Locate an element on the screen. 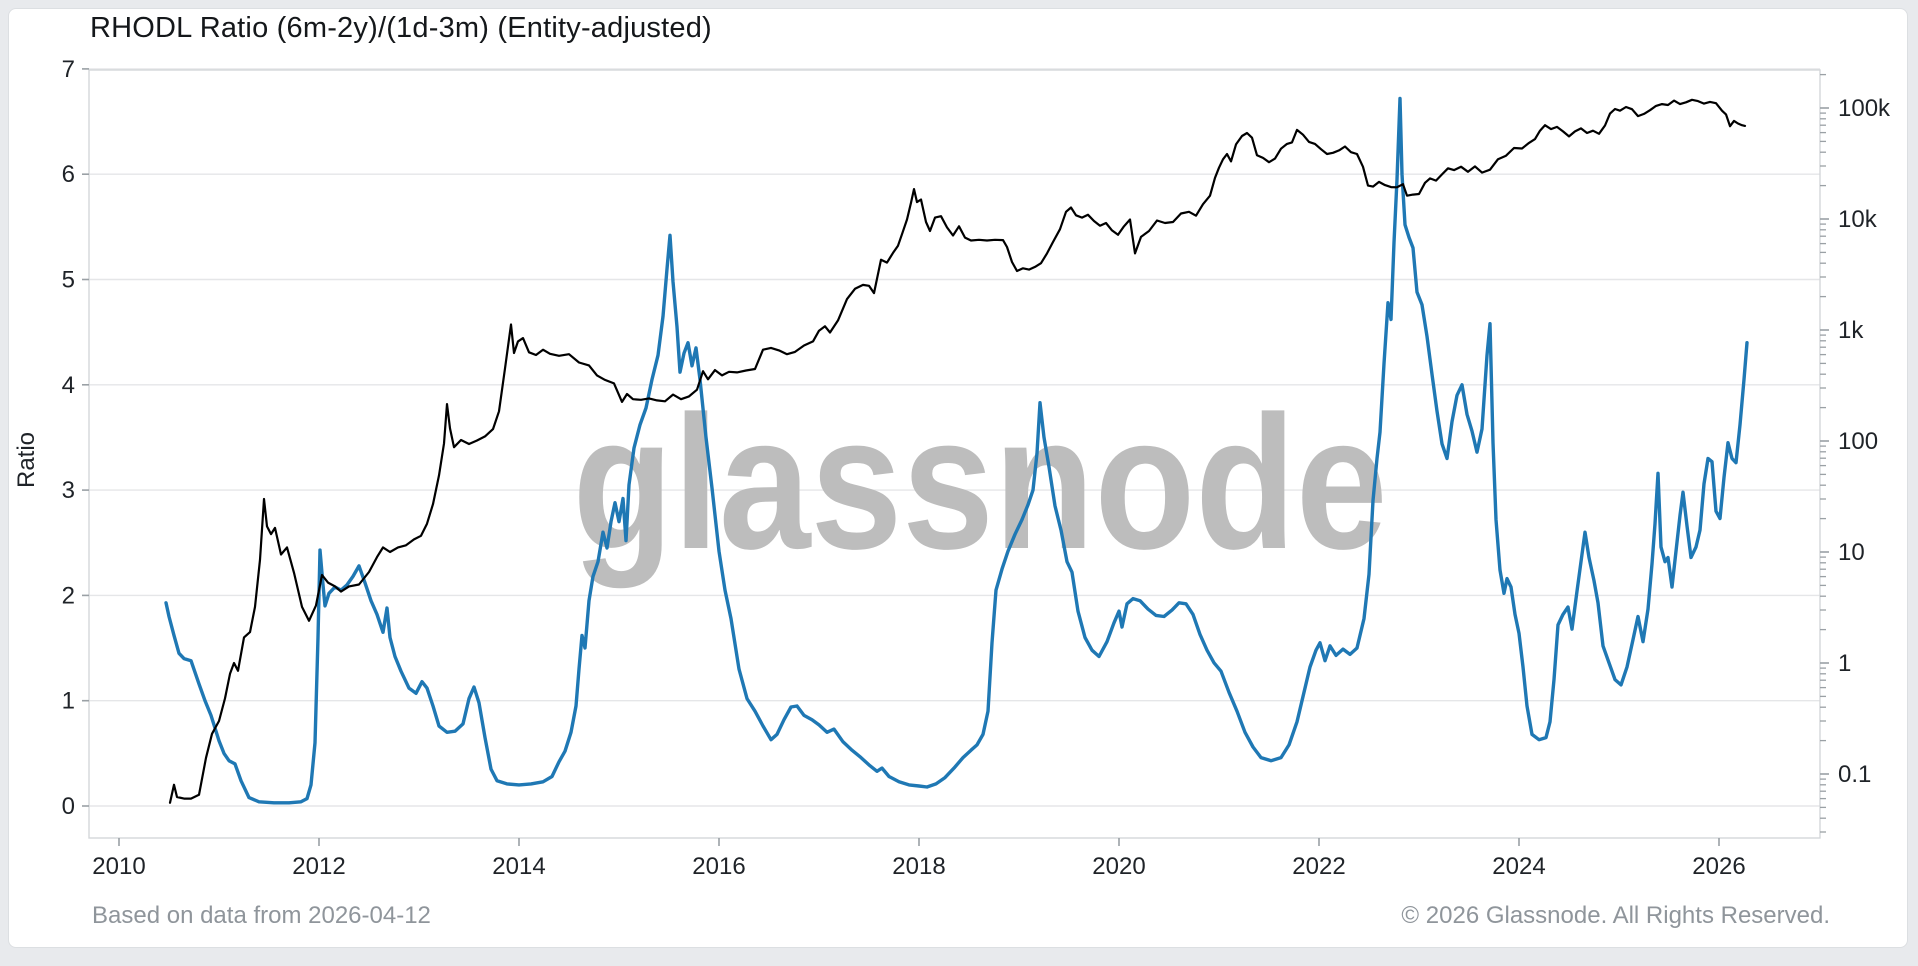 The width and height of the screenshot is (1918, 966). right-tick-label: 10k is located at coordinates (1858, 219).